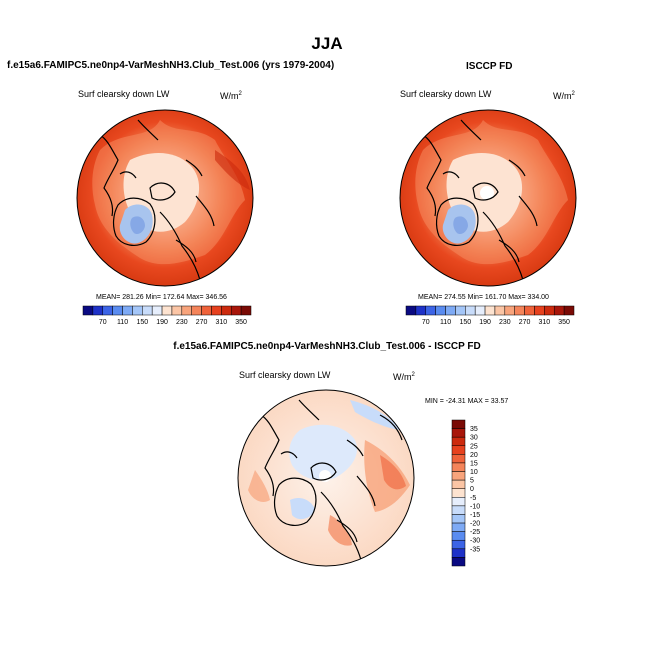 The image size is (654, 654). Describe the element at coordinates (475, 532) in the screenshot. I see `diff-colorbar-tick-label: -25` at that location.